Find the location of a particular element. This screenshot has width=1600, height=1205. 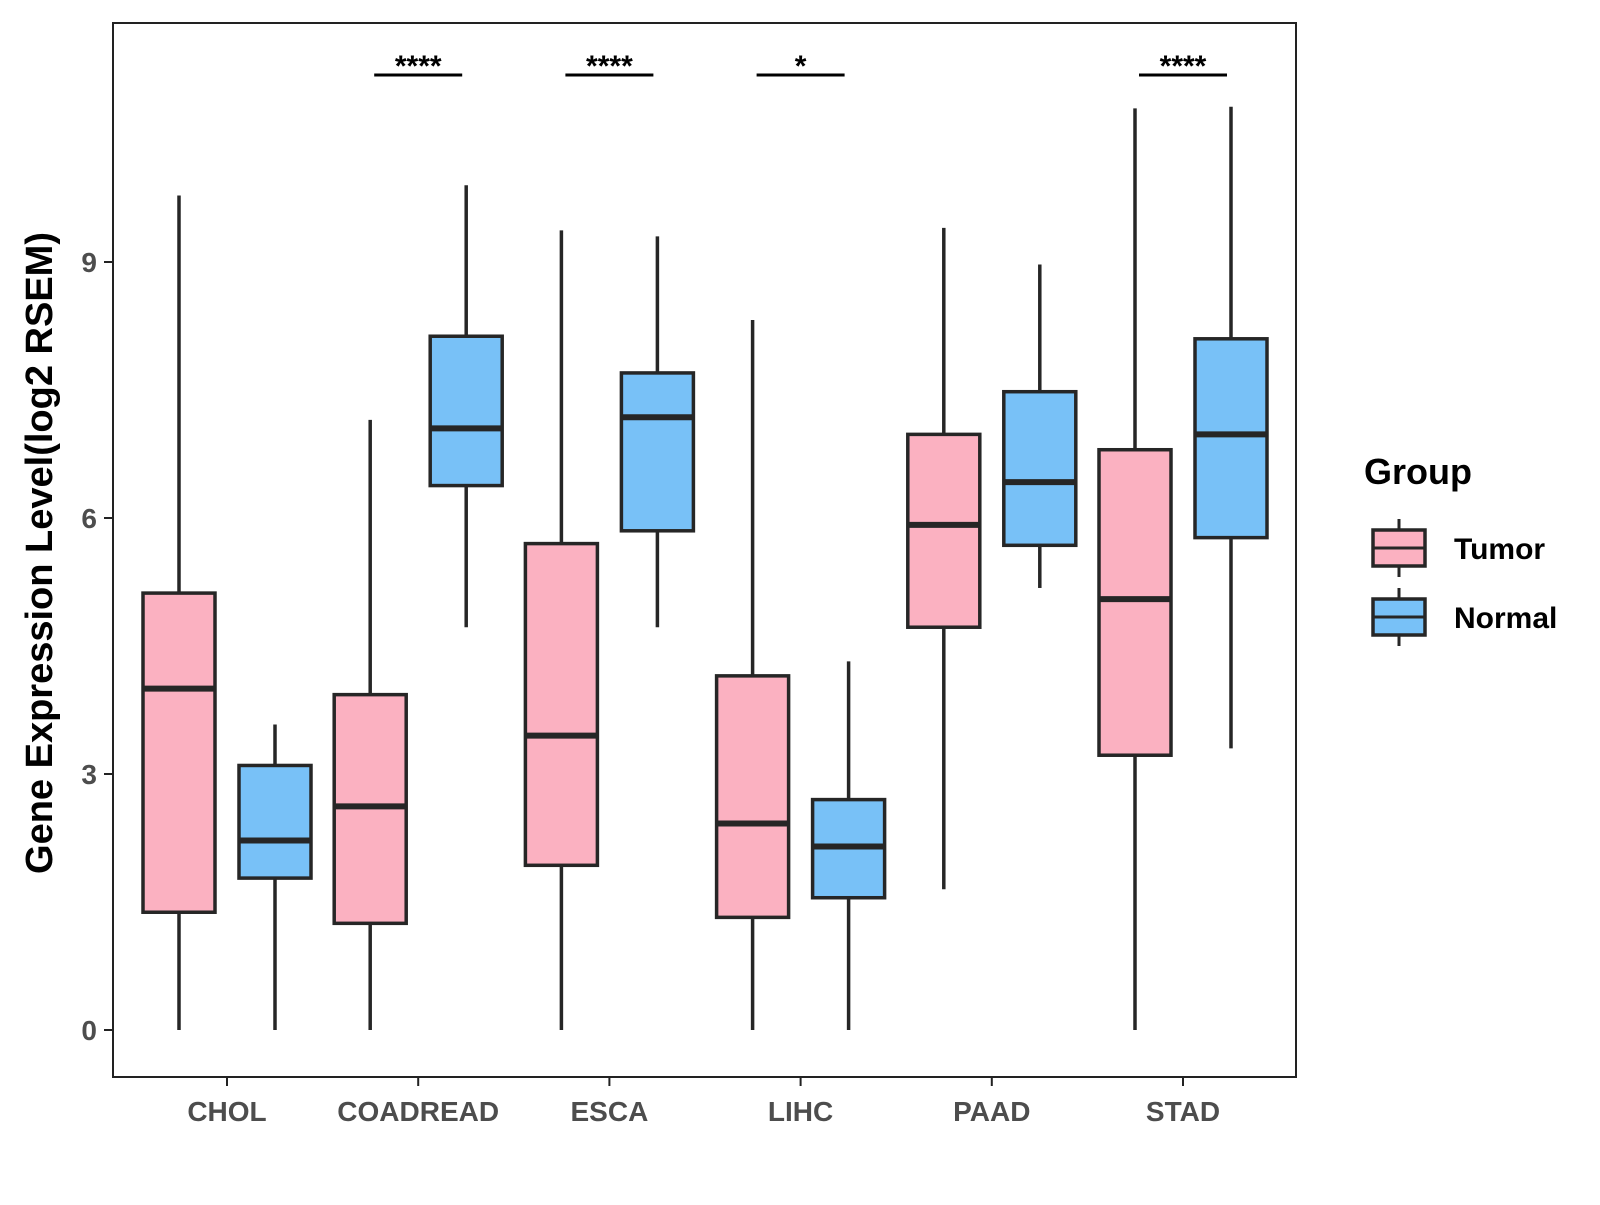

x-tick-label: COADREAD is located at coordinates (418, 1111).